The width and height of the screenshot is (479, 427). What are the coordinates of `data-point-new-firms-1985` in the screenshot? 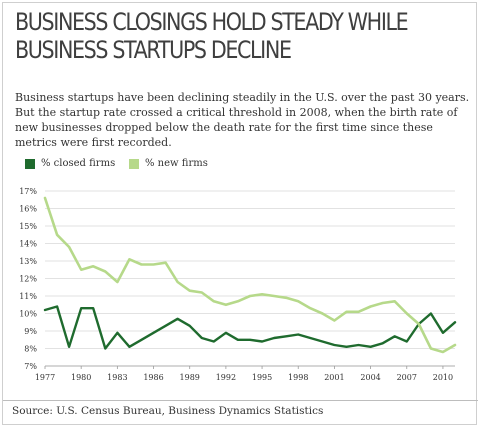 It's located at (141, 264).